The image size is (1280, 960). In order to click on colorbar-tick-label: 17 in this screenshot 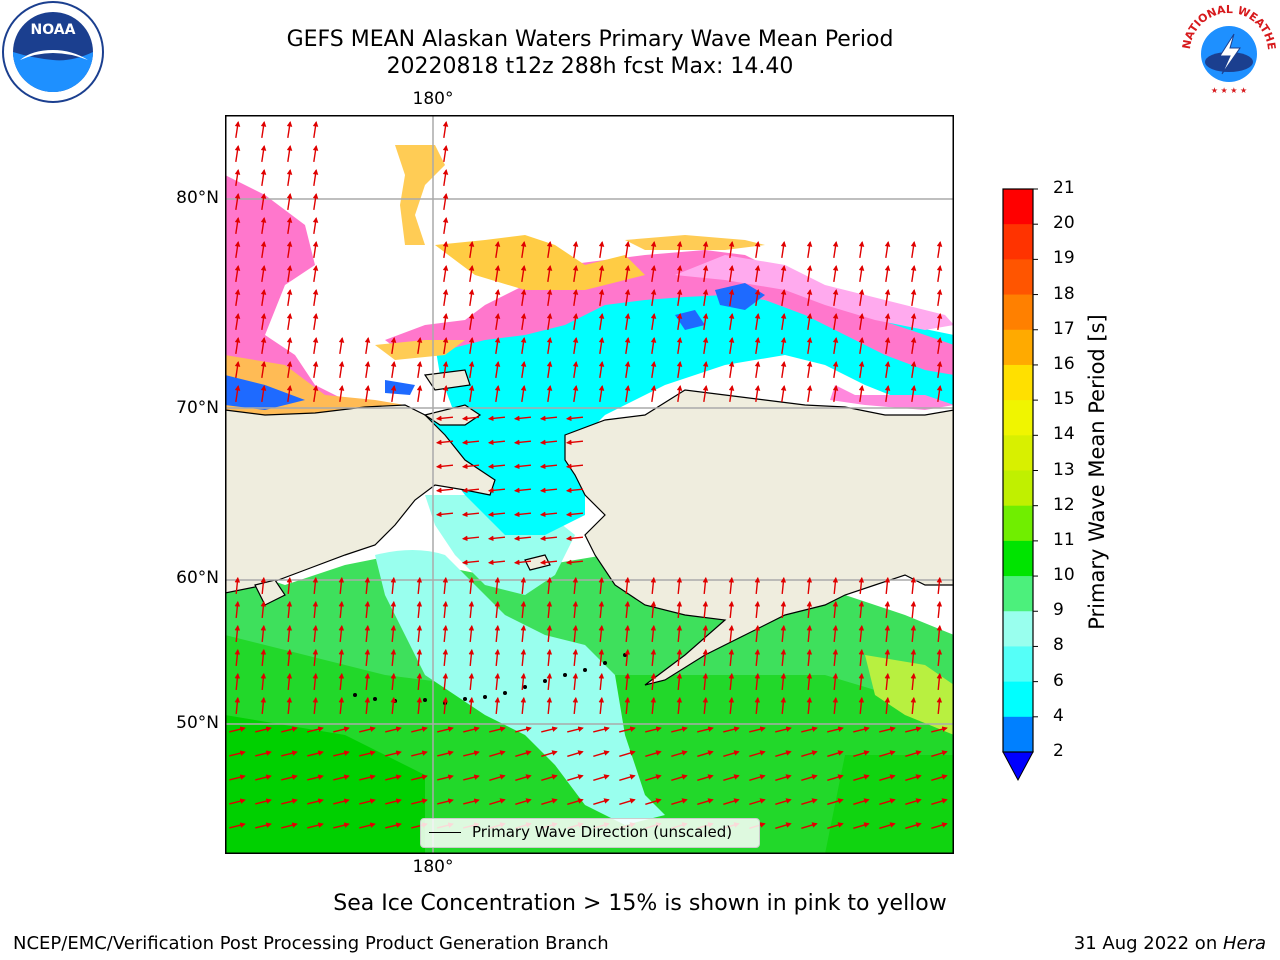, I will do `click(1064, 328)`.